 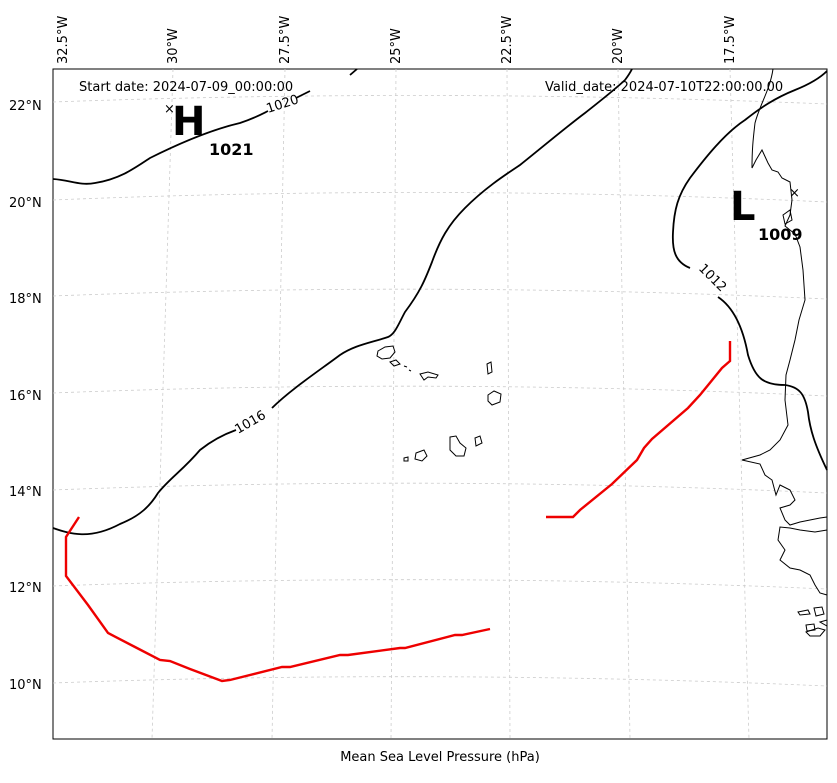 What do you see at coordinates (787, 217) in the screenshot?
I see `island-dakar` at bounding box center [787, 217].